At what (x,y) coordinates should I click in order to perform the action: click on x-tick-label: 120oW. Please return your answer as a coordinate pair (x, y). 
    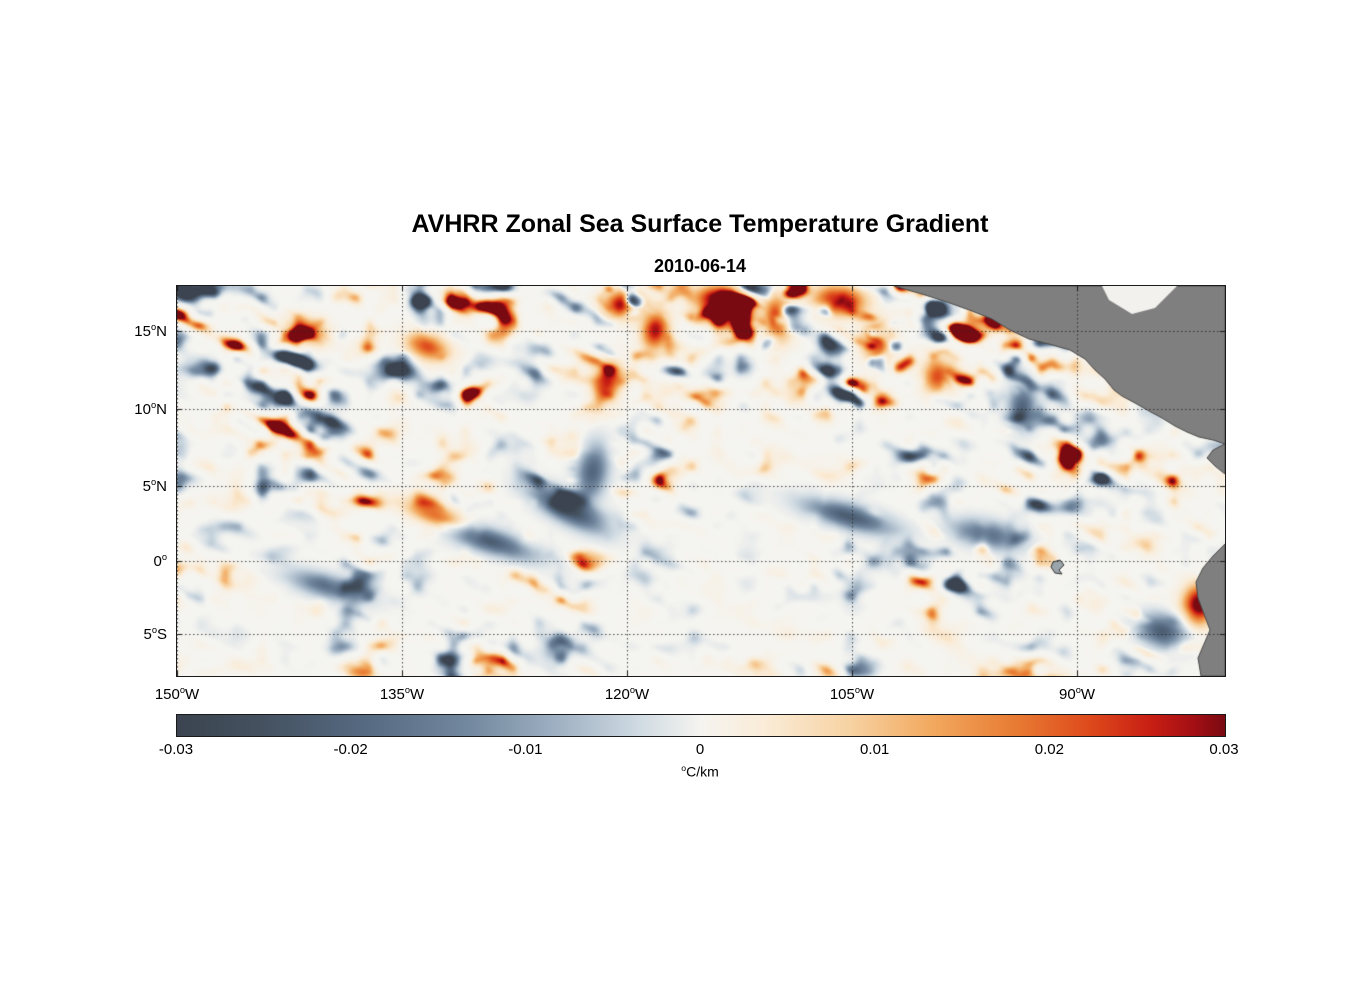
    Looking at the image, I should click on (627, 694).